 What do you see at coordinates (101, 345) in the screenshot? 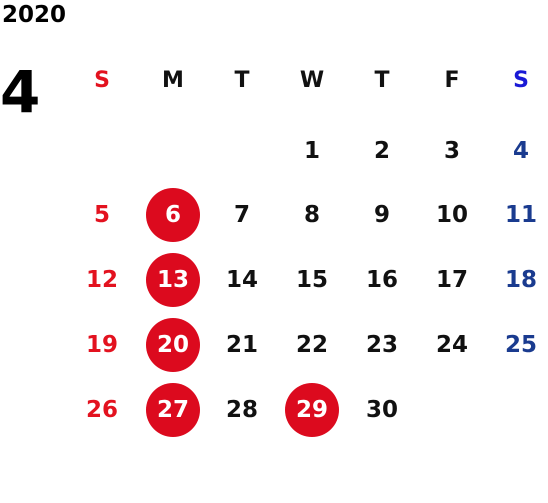
I see `day-cell: 19` at bounding box center [101, 345].